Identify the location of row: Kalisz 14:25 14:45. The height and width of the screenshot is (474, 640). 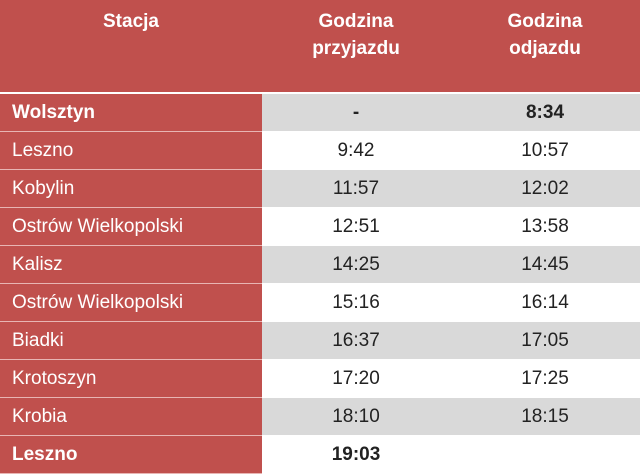
(320, 264).